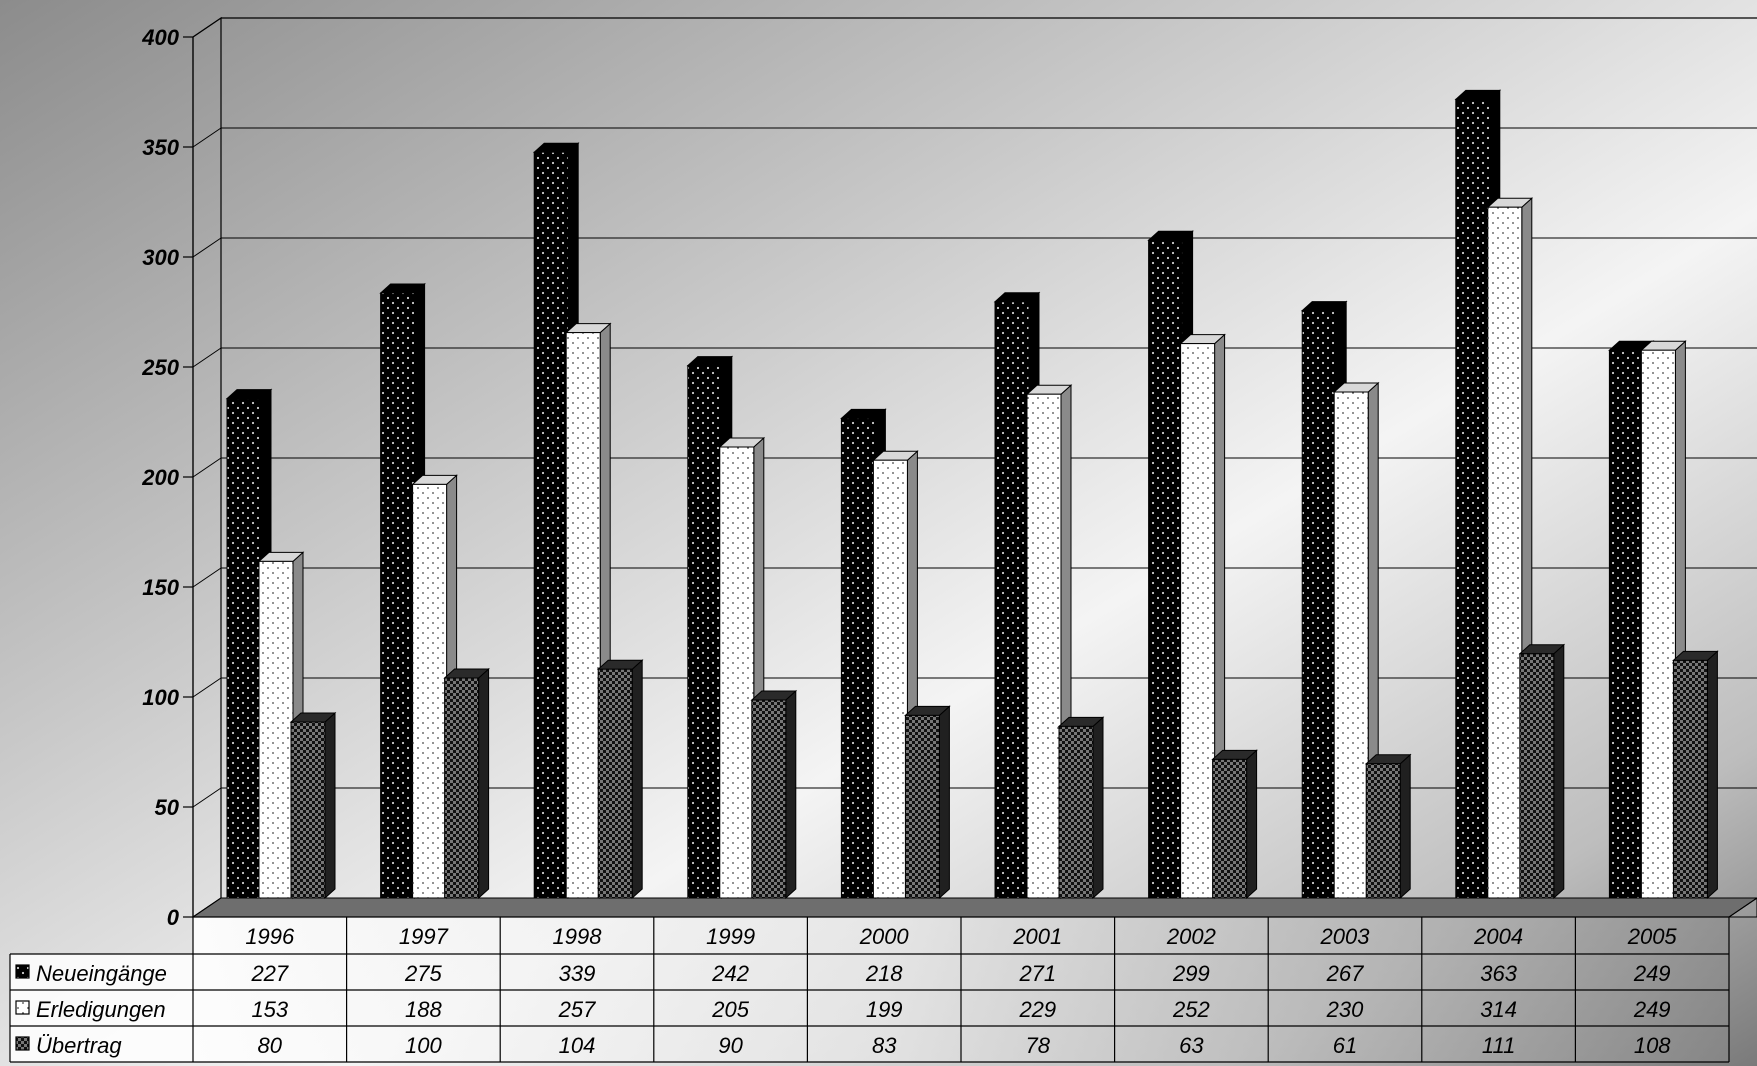 The width and height of the screenshot is (1757, 1066). I want to click on y-tick-label: 250, so click(160, 367).